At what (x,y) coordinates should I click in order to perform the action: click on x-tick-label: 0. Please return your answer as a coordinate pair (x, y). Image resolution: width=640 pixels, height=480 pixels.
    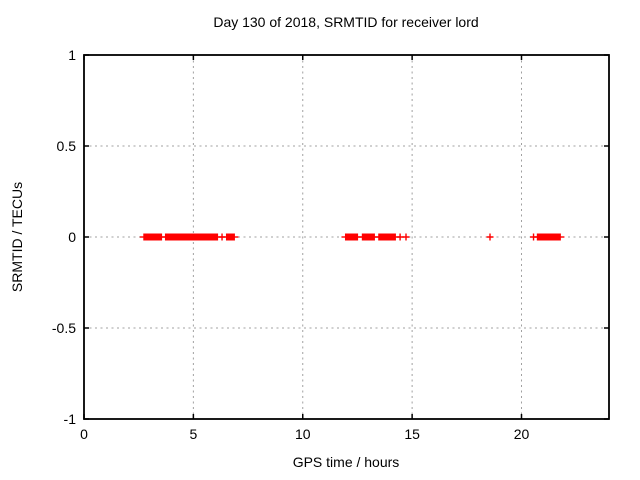
    Looking at the image, I should click on (84, 434).